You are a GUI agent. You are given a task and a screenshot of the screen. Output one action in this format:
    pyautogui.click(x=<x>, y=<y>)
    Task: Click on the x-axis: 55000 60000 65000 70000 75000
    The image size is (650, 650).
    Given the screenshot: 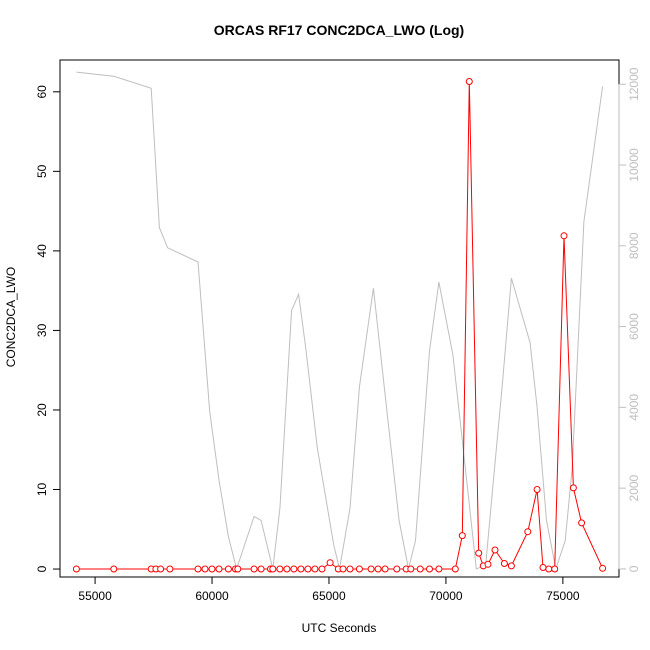 What is the action you would take?
    pyautogui.click(x=329, y=589)
    